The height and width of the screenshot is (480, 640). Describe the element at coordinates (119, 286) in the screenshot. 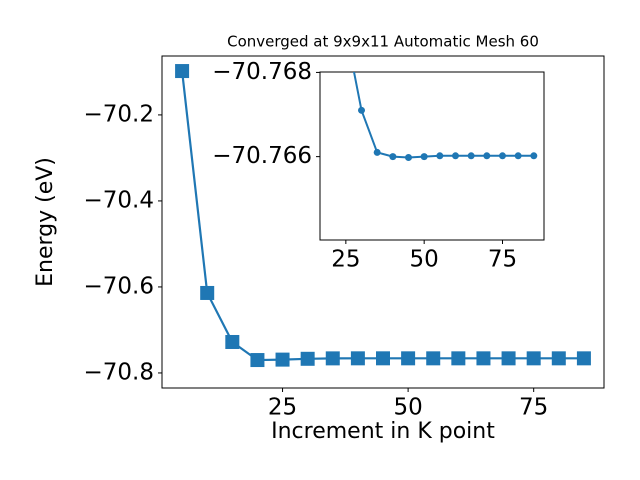

I see `y-tick-label: −70.6` at that location.